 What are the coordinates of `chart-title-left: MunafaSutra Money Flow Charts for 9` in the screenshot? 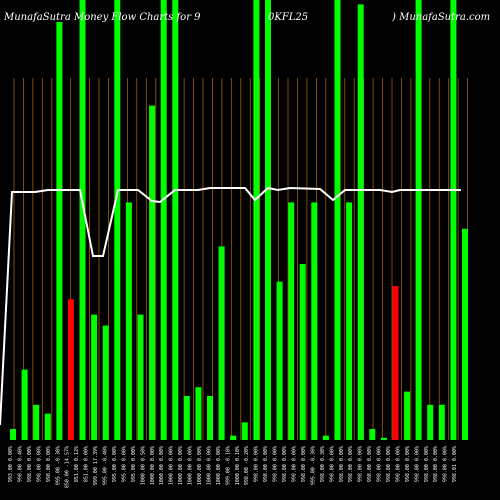 It's located at (102, 17).